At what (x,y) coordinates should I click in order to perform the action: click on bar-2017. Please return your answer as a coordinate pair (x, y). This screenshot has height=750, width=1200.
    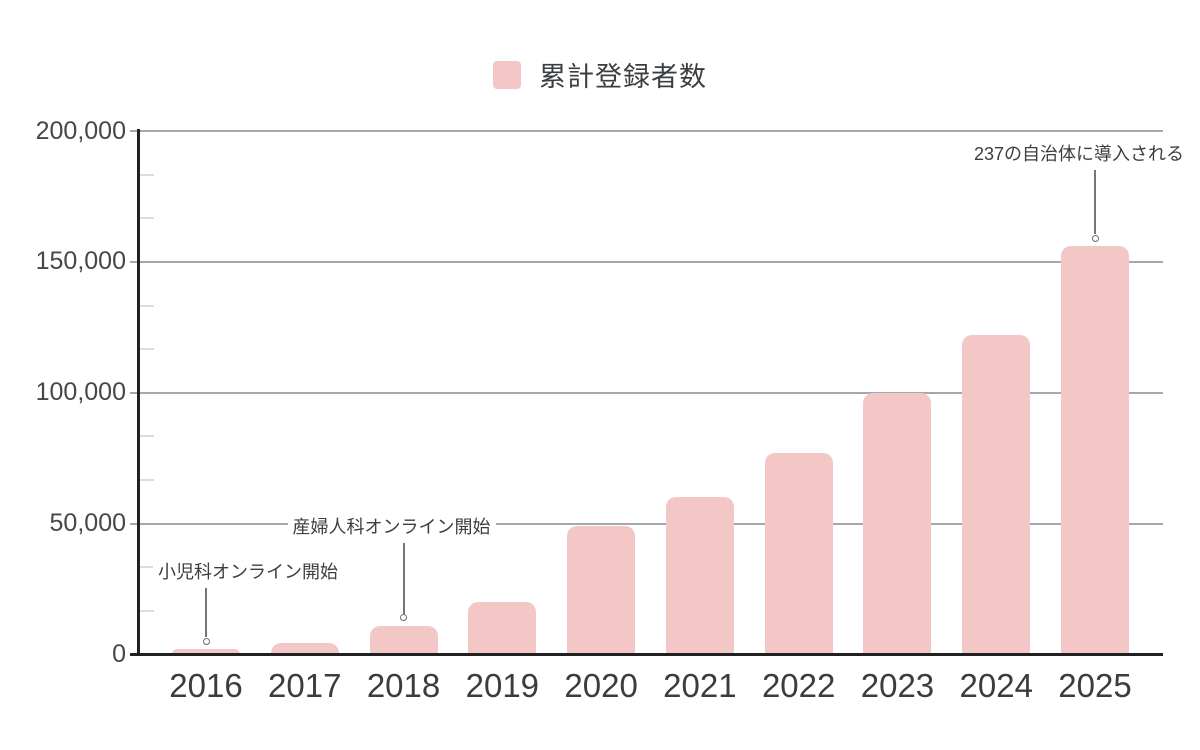
    Looking at the image, I should click on (304, 648).